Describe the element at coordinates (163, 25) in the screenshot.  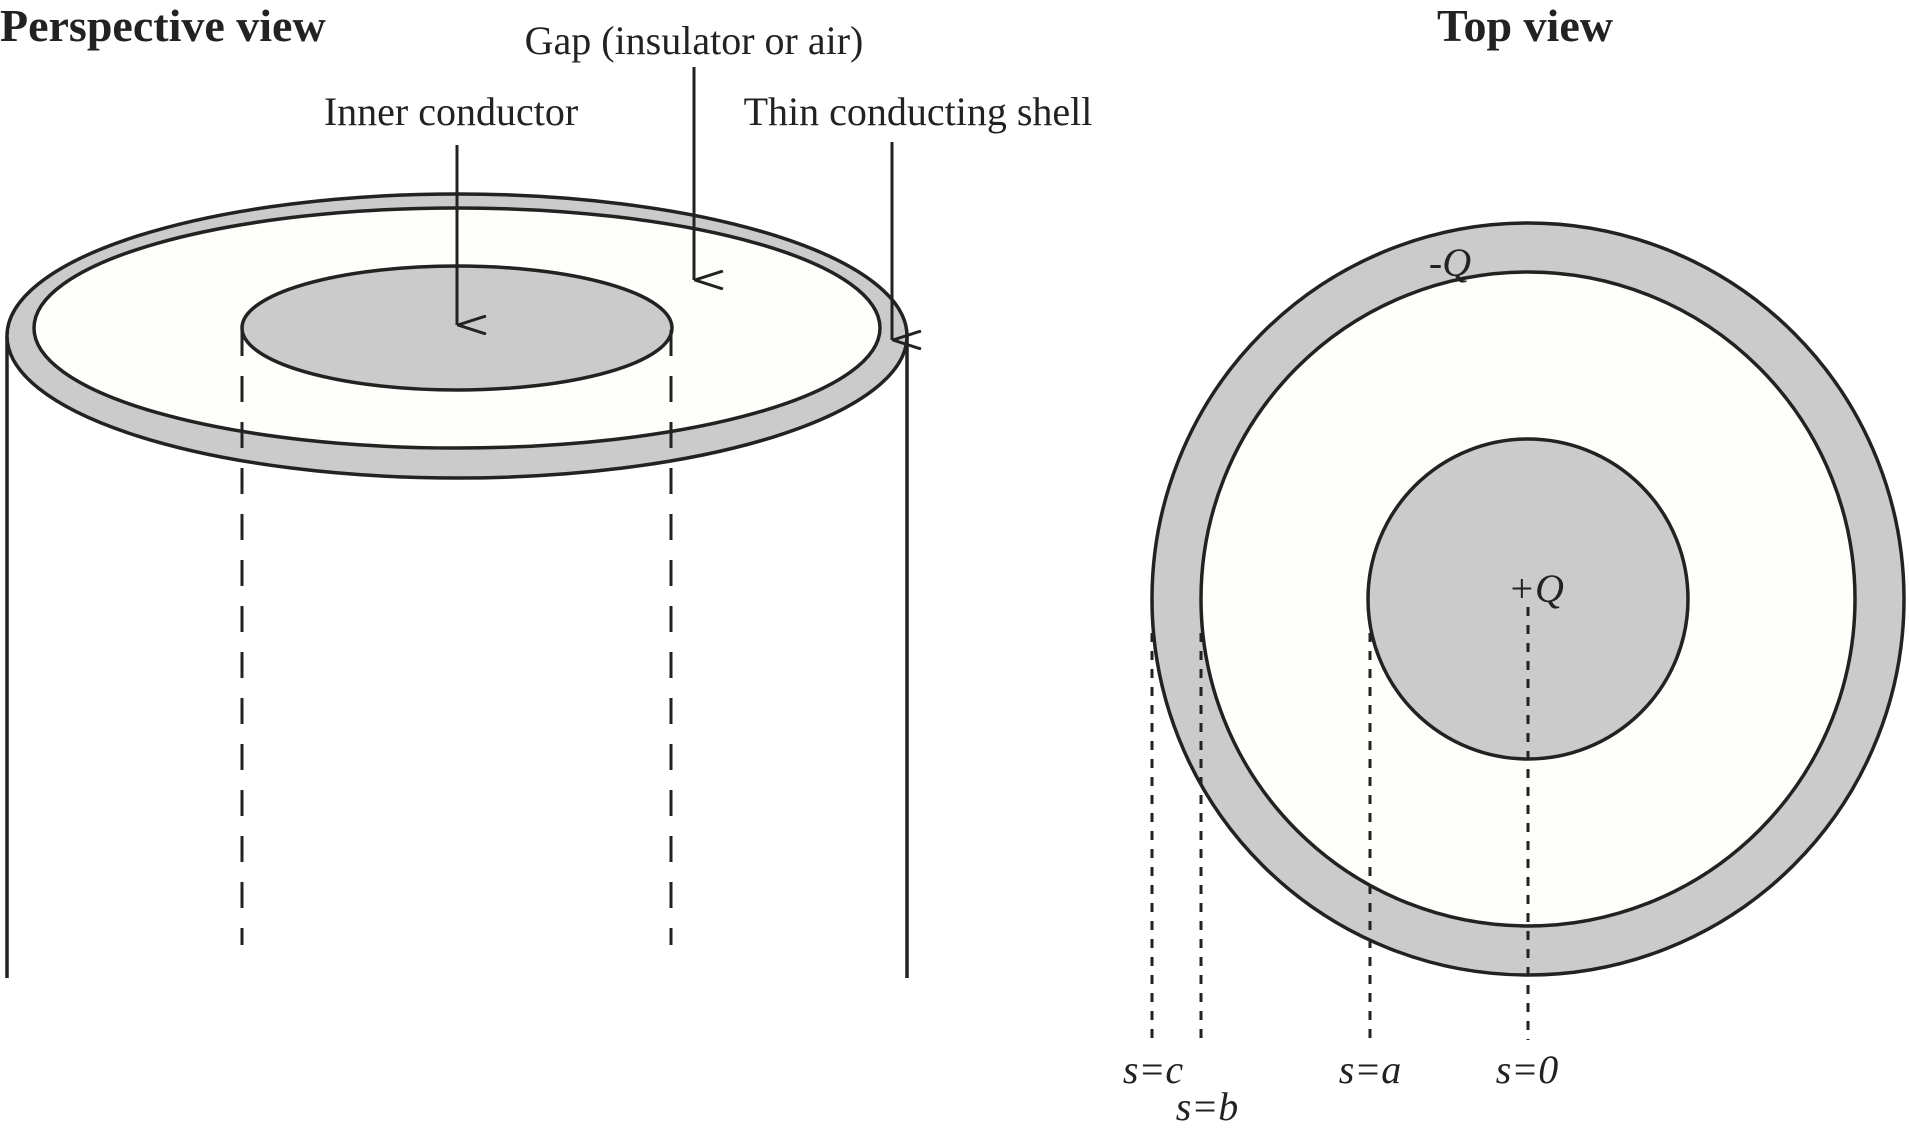
I see `perspective-view-title: Perspective view` at that location.